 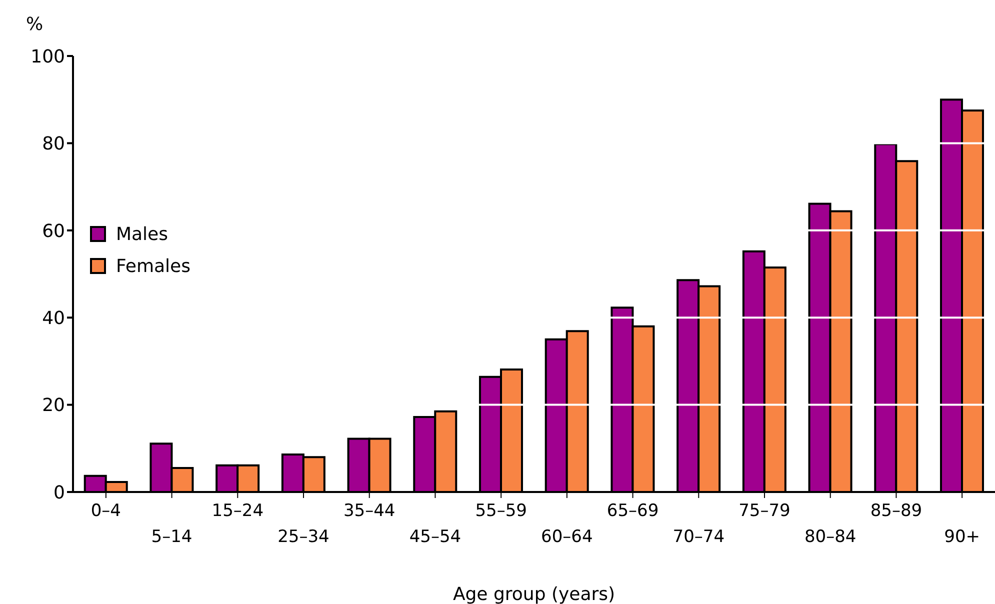 I want to click on x-tick-label: 15–24, so click(x=238, y=511).